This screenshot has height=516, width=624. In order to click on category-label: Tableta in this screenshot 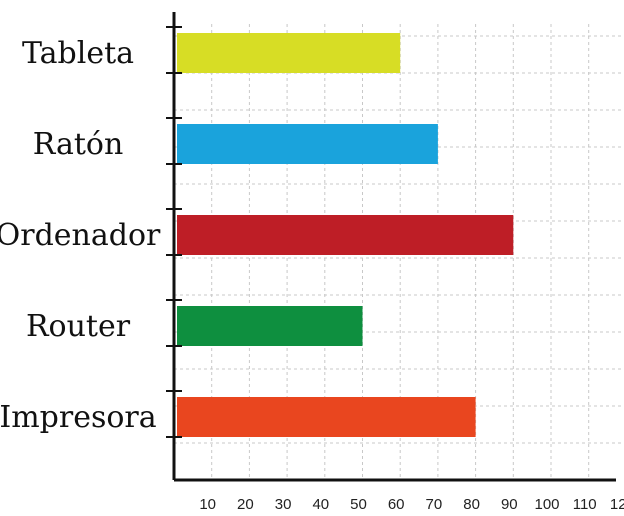, I will do `click(78, 53)`.